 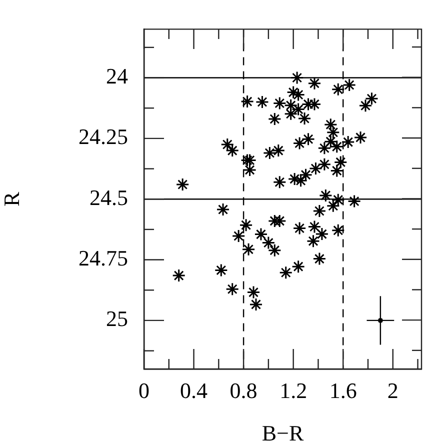 I want to click on y-tick-label: 24, so click(x=117, y=76).